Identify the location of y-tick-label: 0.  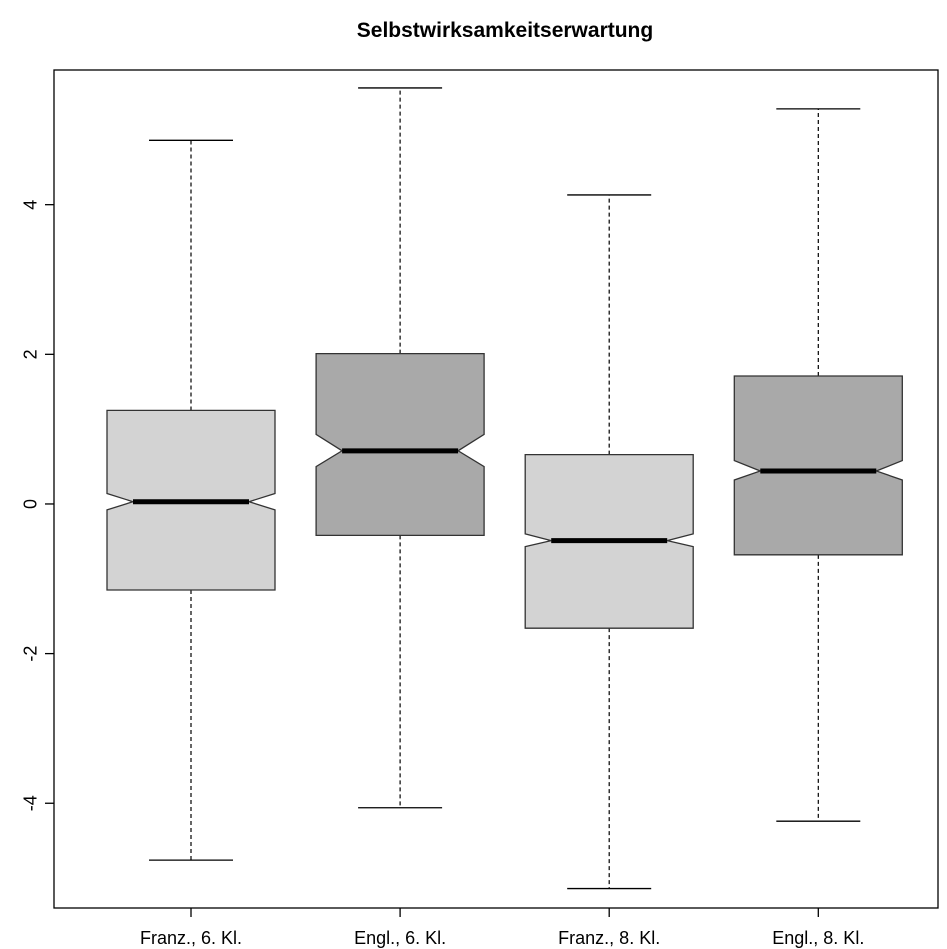
(30, 504).